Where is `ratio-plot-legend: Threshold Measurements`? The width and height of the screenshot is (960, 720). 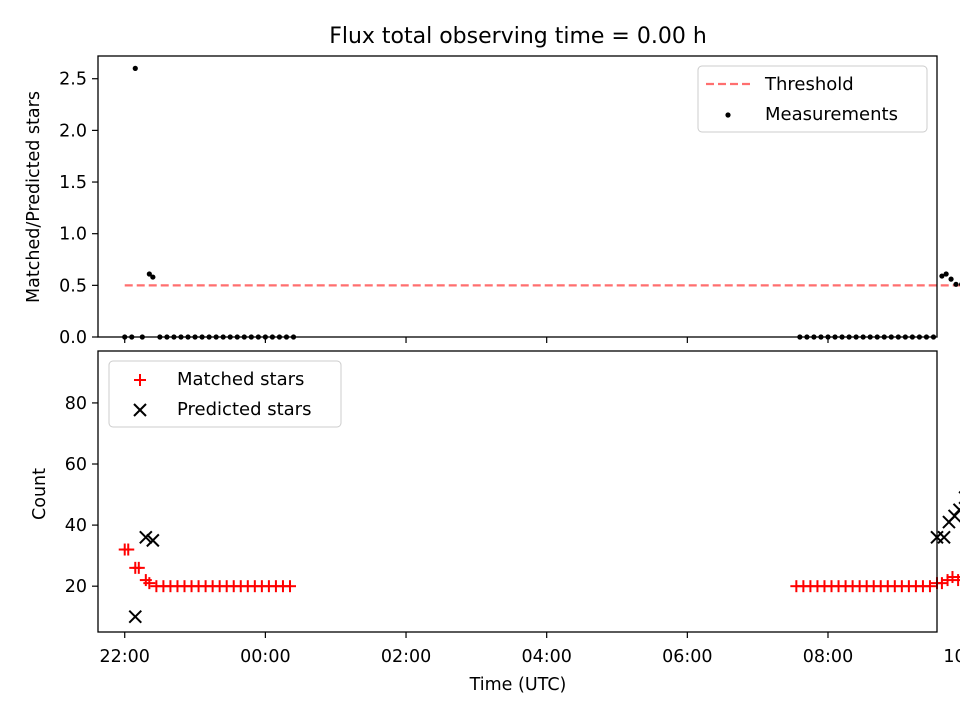
ratio-plot-legend: Threshold Measurements is located at coordinates (812, 99).